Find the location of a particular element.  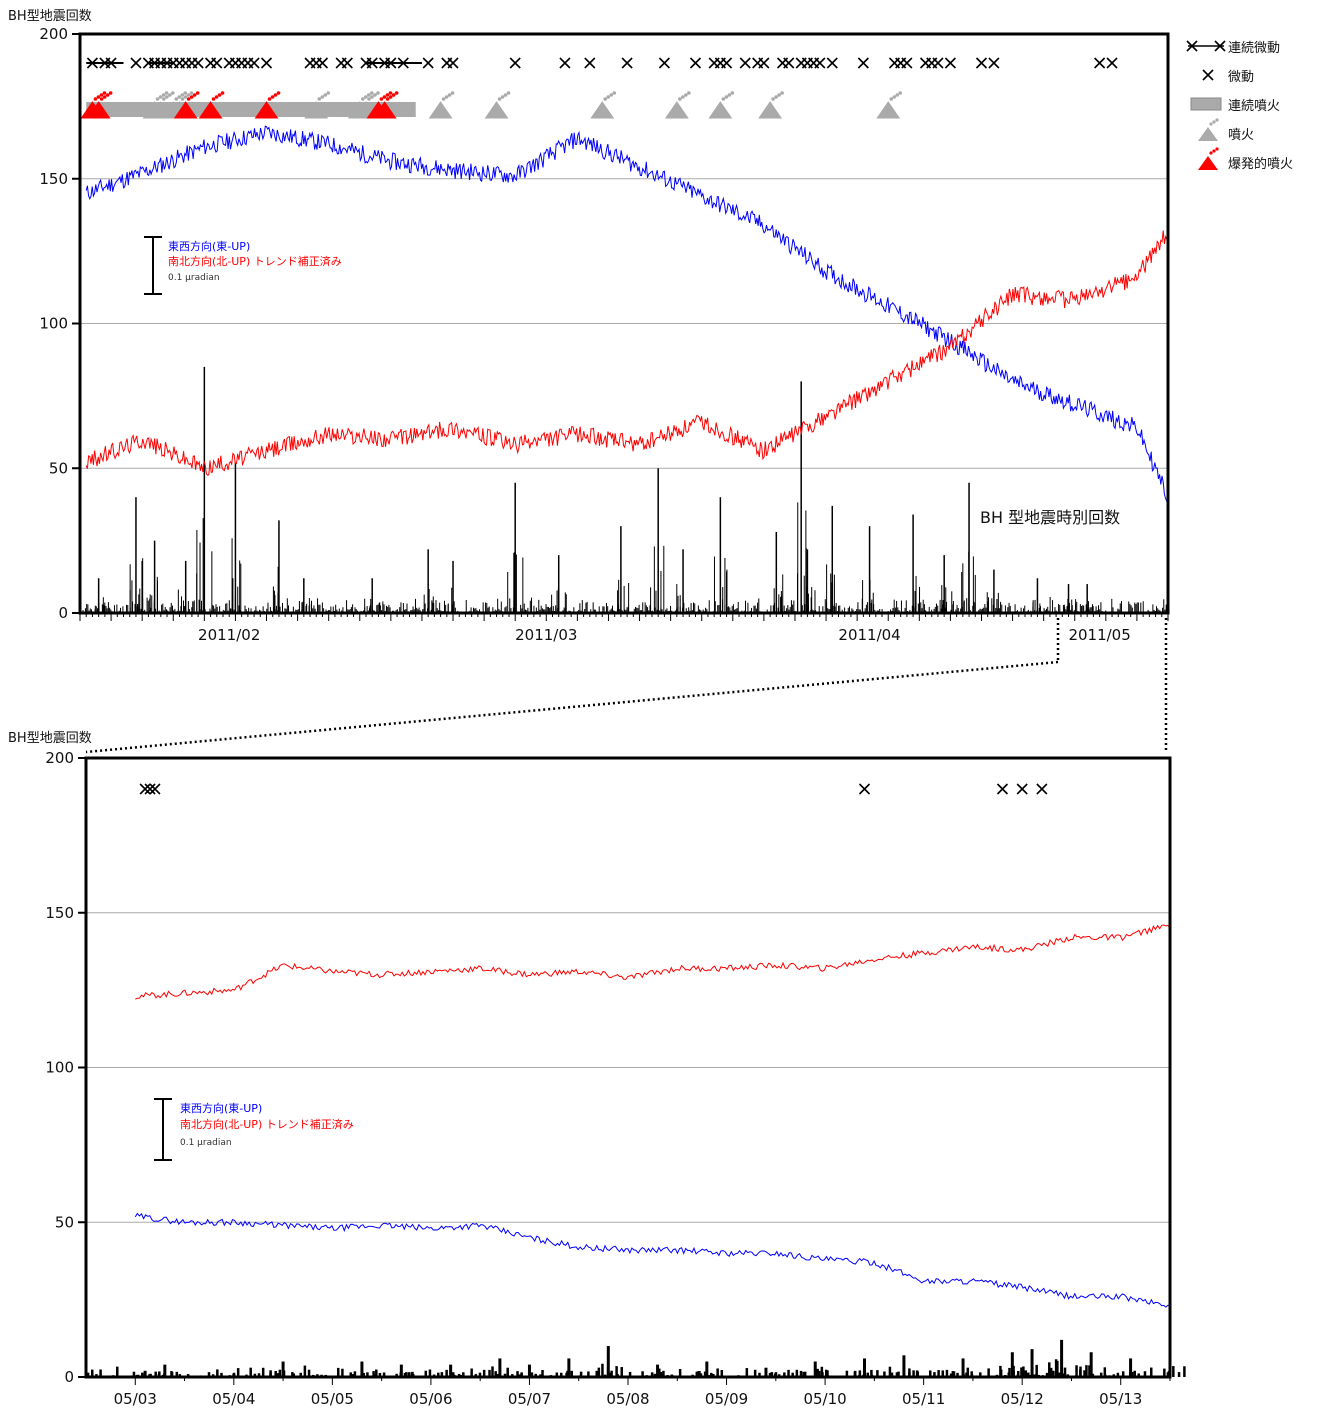

y-tick-label: 200 is located at coordinates (53, 34).